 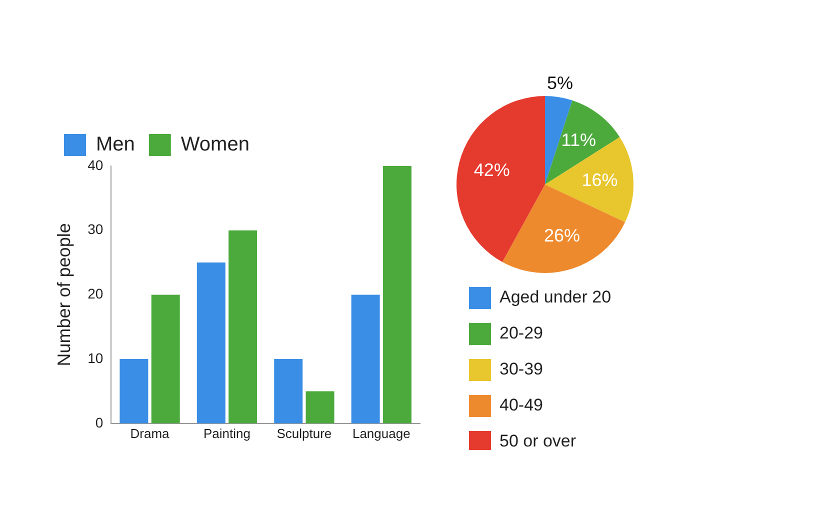 What do you see at coordinates (538, 441) in the screenshot?
I see `legend-label: 50 or over` at bounding box center [538, 441].